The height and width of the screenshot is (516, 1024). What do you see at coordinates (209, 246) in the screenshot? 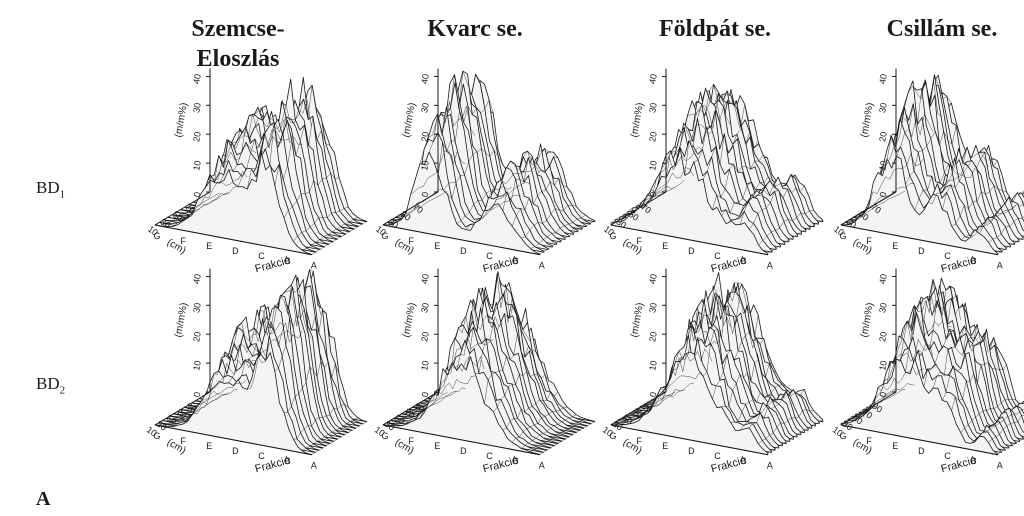
I see `fraction-tick-label: E` at bounding box center [209, 246].